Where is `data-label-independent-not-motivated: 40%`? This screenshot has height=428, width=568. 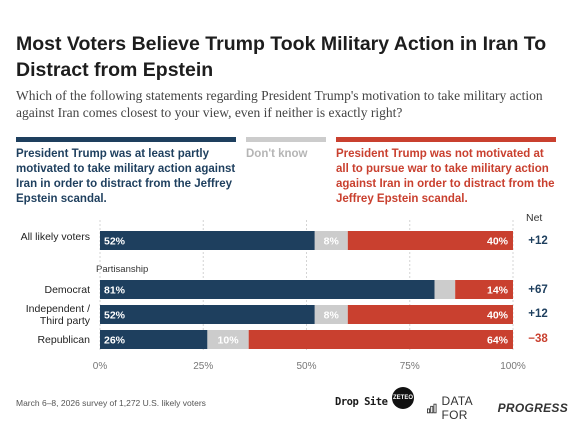 data-label-independent-not-motivated: 40% is located at coordinates (498, 316).